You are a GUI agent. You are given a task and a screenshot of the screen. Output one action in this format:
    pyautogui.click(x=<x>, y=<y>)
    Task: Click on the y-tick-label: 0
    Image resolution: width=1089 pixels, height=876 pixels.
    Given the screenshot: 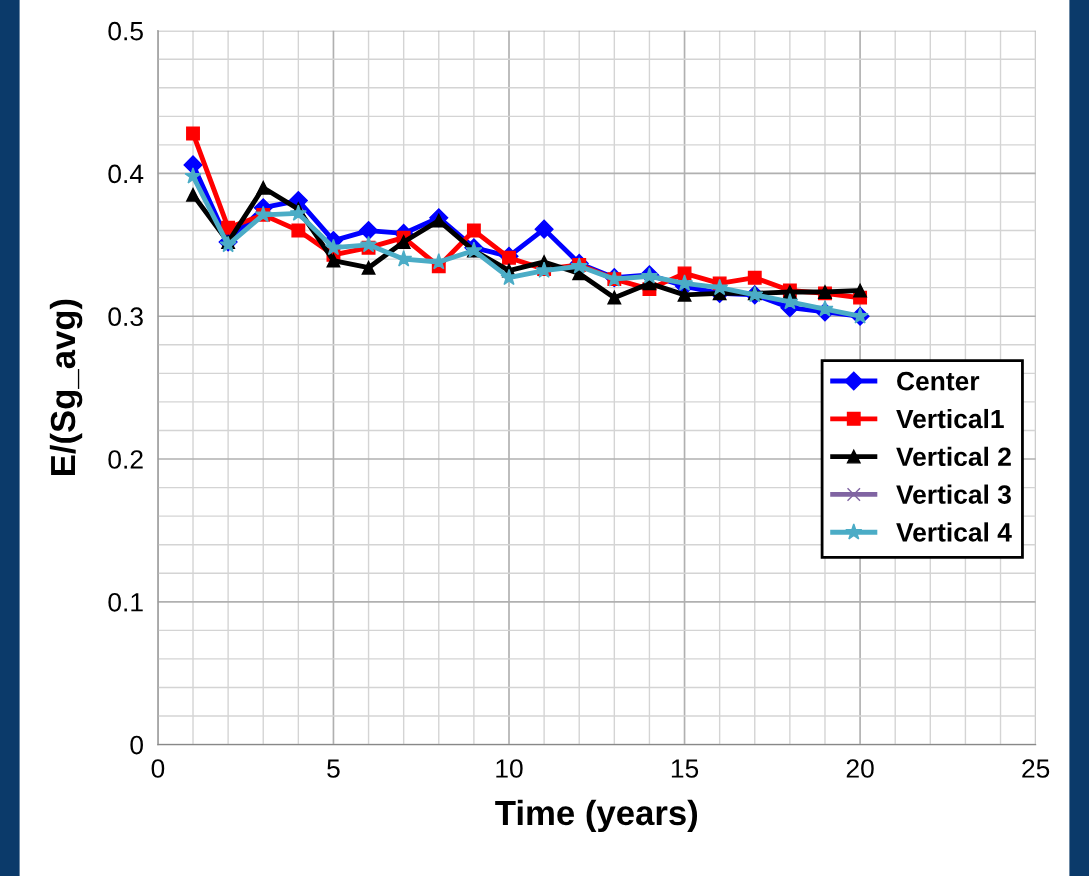 What is the action you would take?
    pyautogui.click(x=136, y=745)
    